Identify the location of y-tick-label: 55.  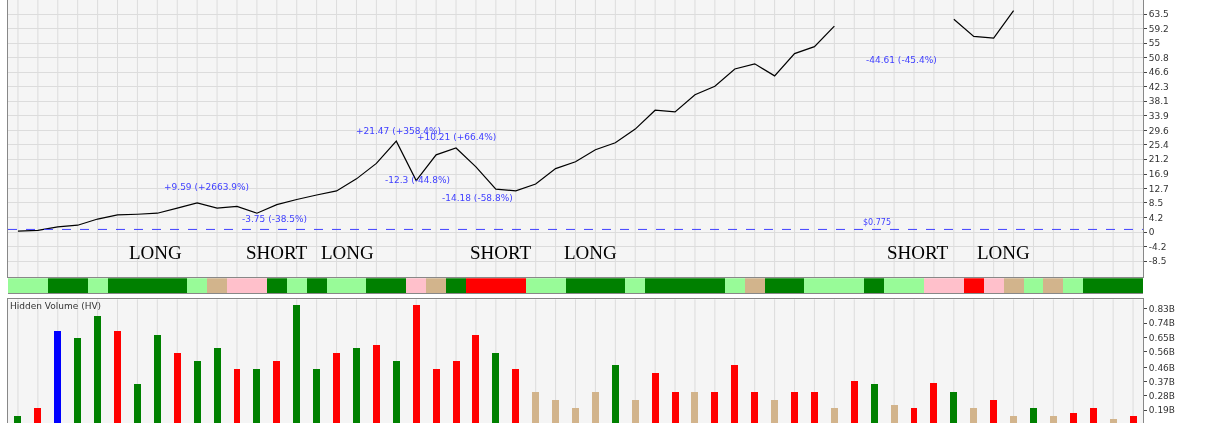
(1154, 43).